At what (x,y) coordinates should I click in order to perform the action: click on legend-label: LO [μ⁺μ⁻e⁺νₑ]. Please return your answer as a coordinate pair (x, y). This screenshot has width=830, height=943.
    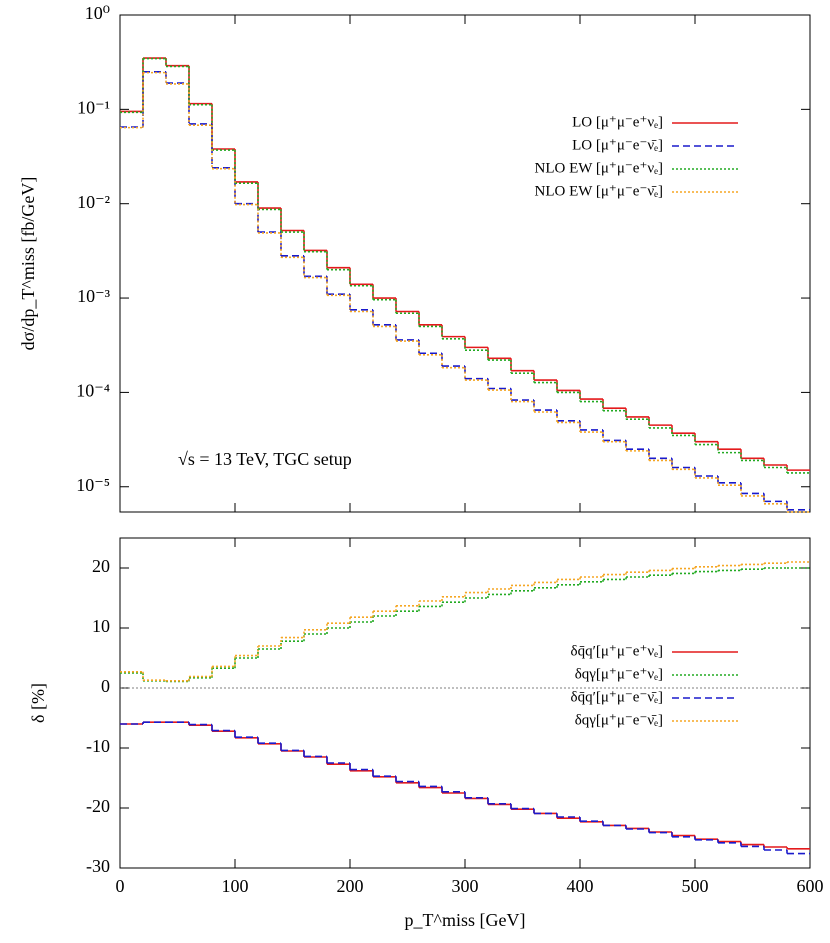
    Looking at the image, I should click on (617, 122).